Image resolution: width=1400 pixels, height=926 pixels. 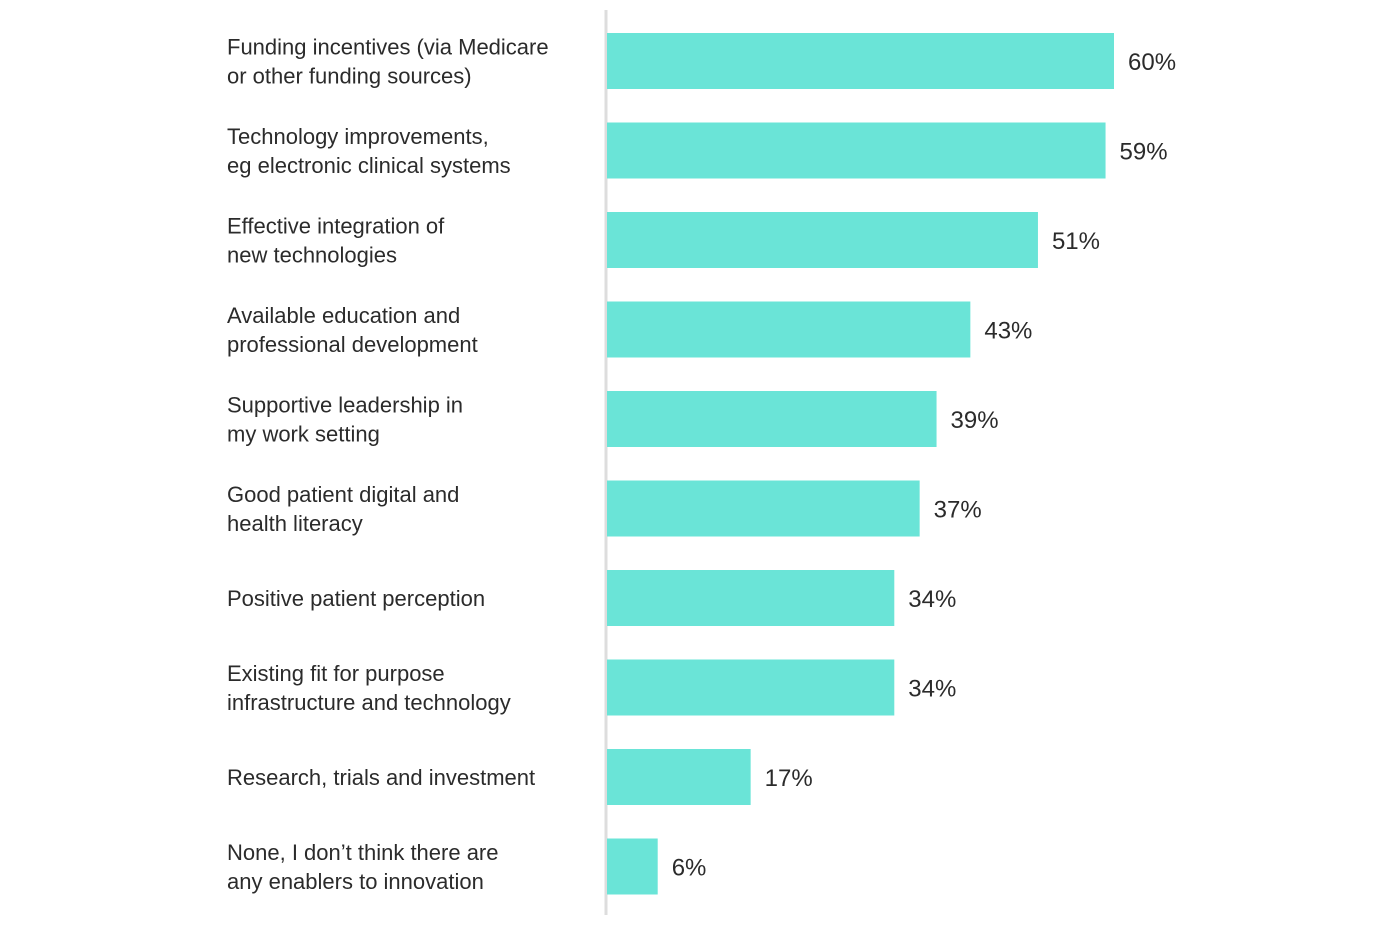 I want to click on data-label: 60%, so click(x=1152, y=62).